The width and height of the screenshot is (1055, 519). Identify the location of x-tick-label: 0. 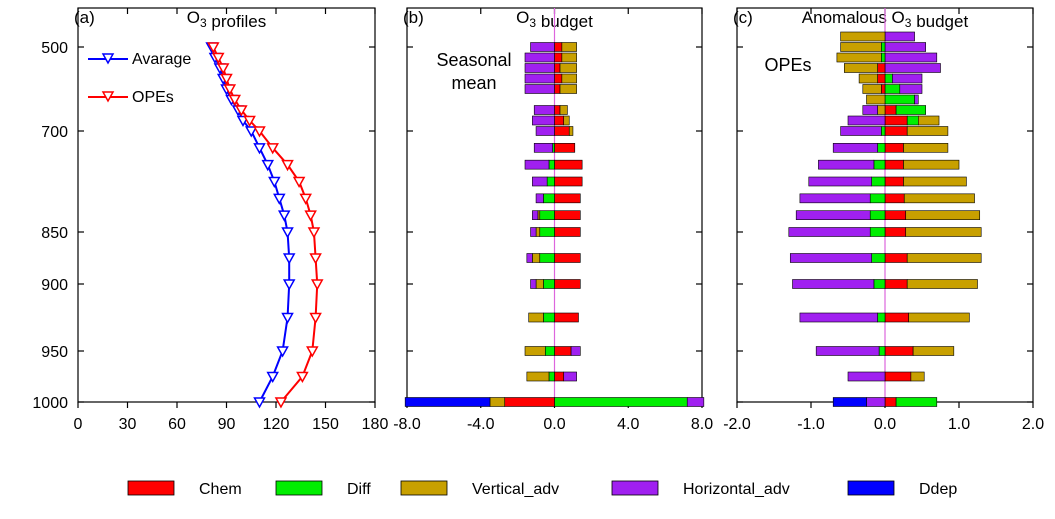
(78, 424).